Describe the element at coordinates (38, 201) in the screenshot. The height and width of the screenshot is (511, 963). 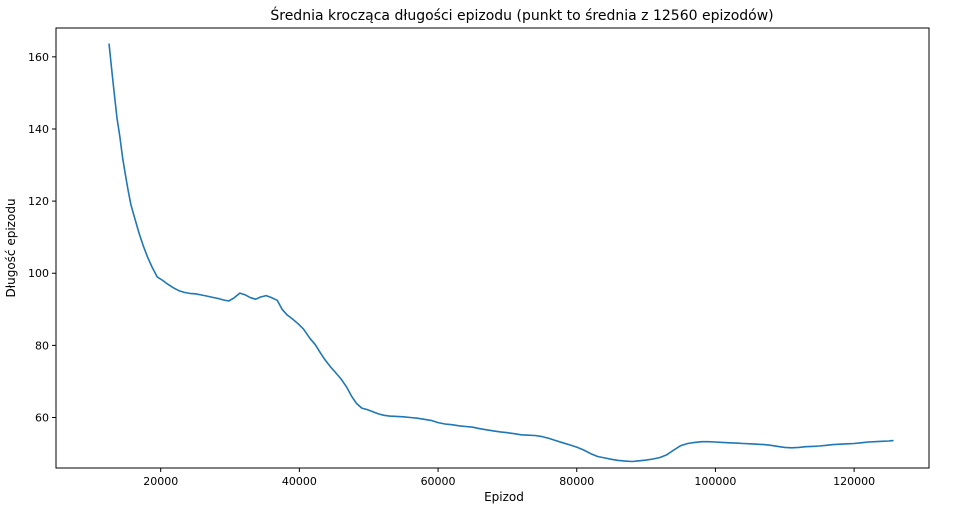
I see `y-tick-label: 120` at that location.